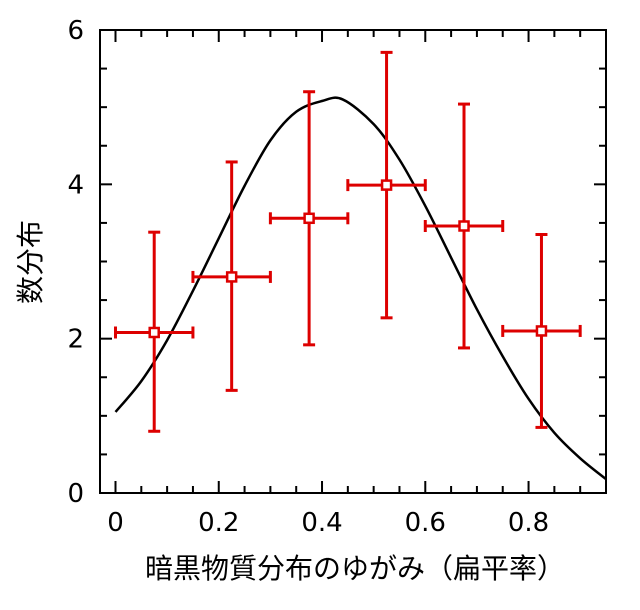  Describe the element at coordinates (75, 31) in the screenshot. I see `y-tick-label: 6` at that location.